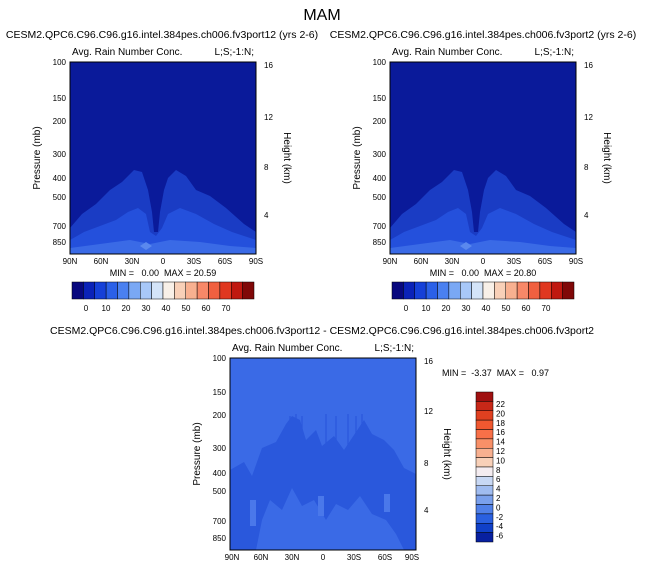  I want to click on colorbar-label: 2, so click(498, 498).